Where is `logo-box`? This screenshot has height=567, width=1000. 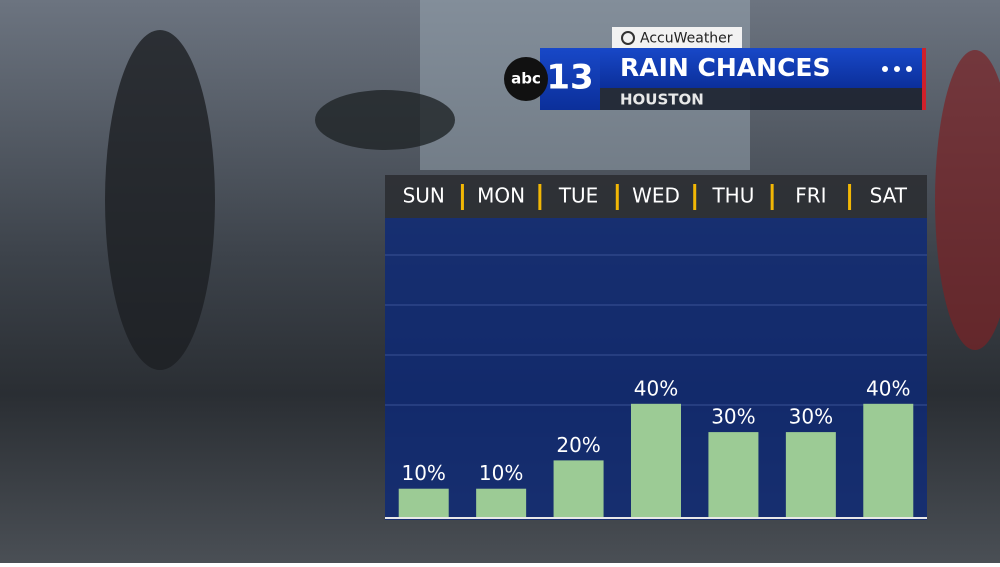
logo-box is located at coordinates (570, 79).